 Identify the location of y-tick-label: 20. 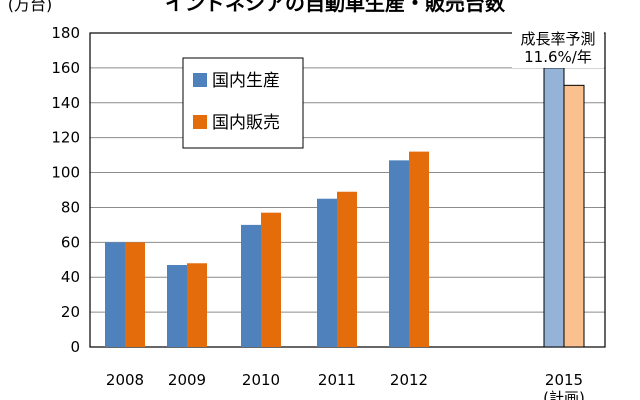
(70, 312).